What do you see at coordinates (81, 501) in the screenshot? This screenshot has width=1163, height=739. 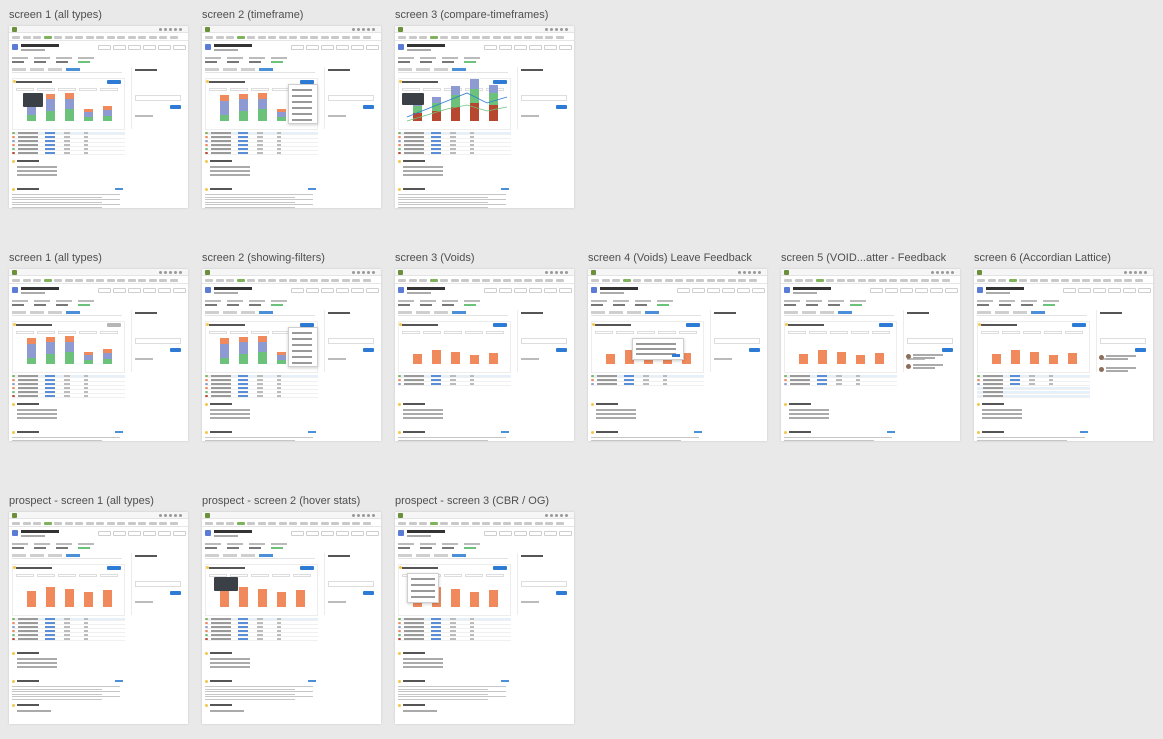 I see `artboard-label: prospect - screen 1 (all types)` at bounding box center [81, 501].